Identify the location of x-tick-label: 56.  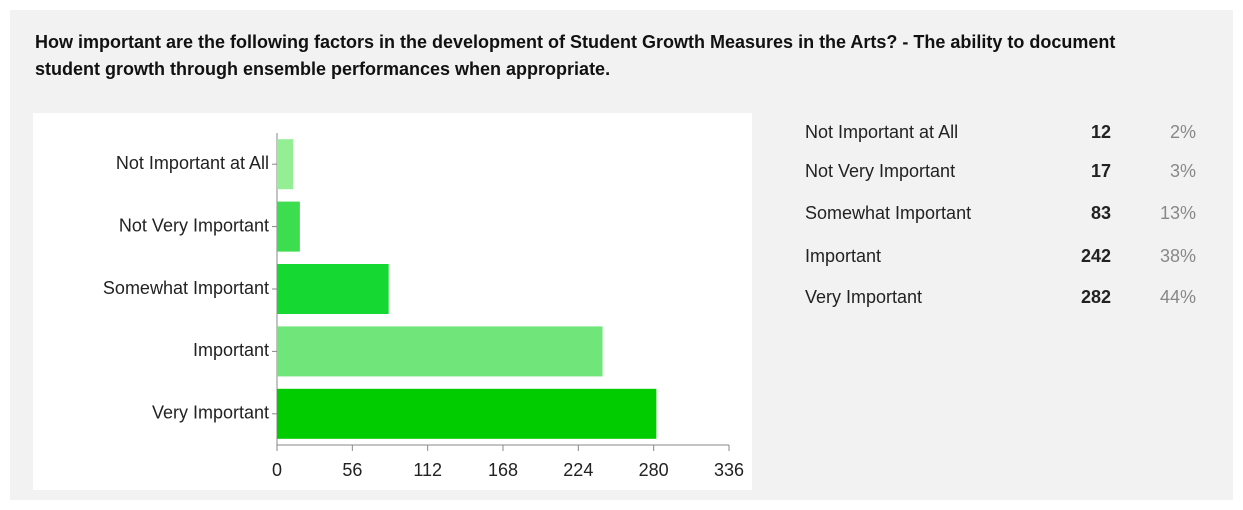
(352, 470).